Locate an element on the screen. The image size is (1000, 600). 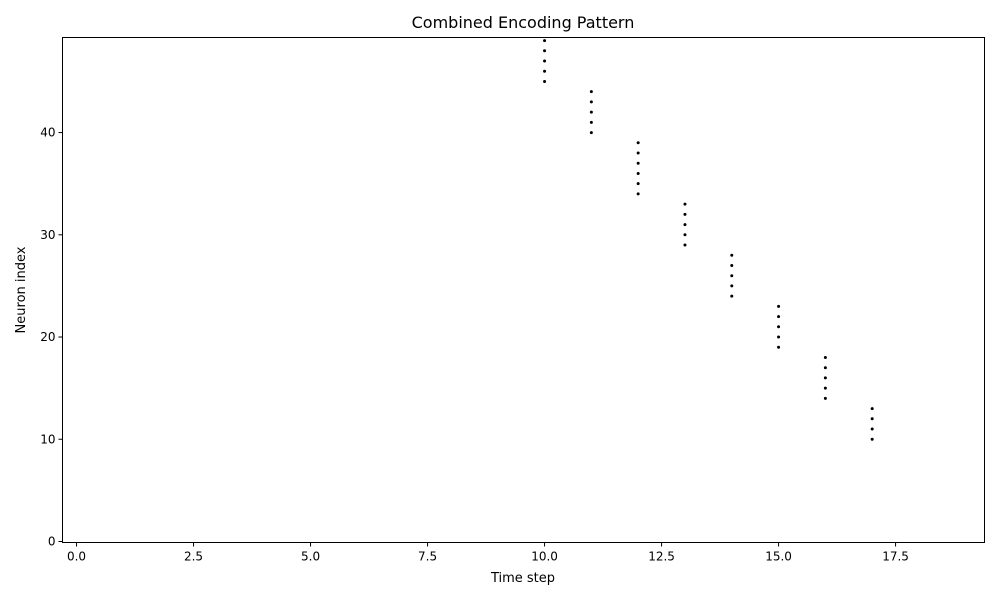
chart-title: Combined Encoding Pattern is located at coordinates (523, 22).